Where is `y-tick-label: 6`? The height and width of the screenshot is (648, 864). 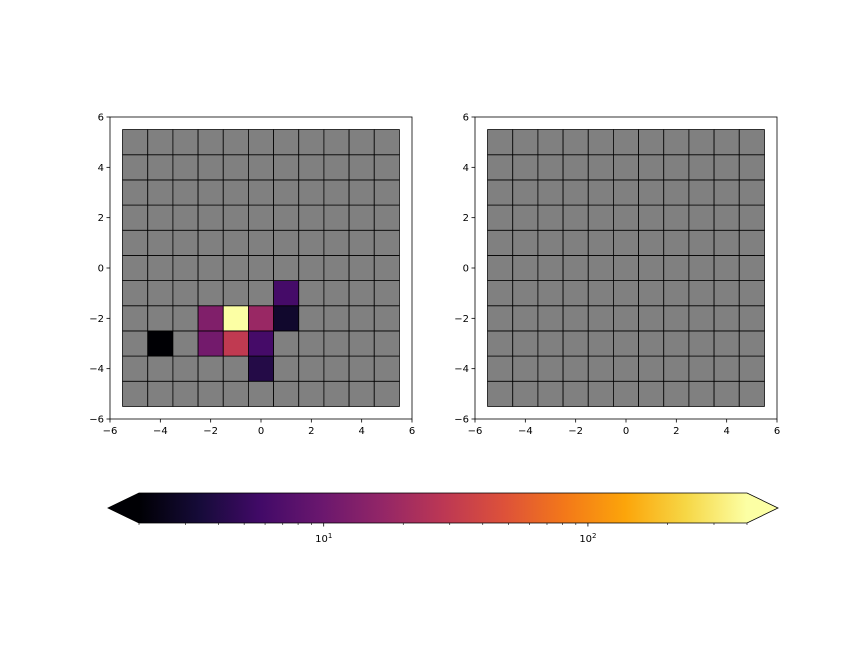
y-tick-label: 6 is located at coordinates (466, 118).